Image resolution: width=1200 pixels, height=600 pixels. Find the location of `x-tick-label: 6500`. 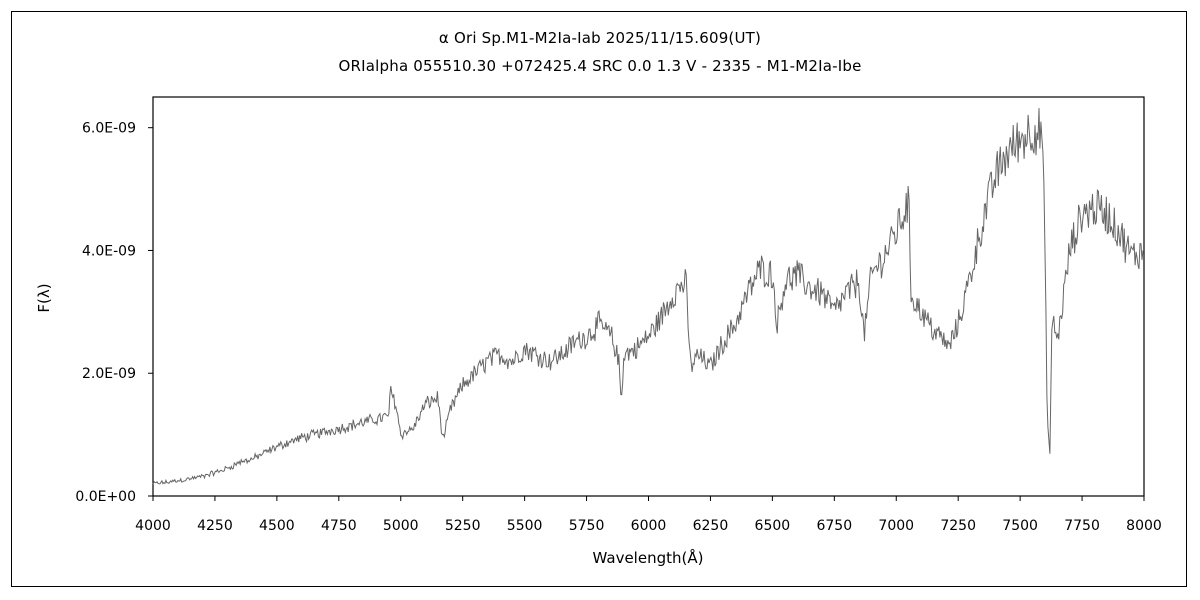

x-tick-label: 6500 is located at coordinates (773, 526).